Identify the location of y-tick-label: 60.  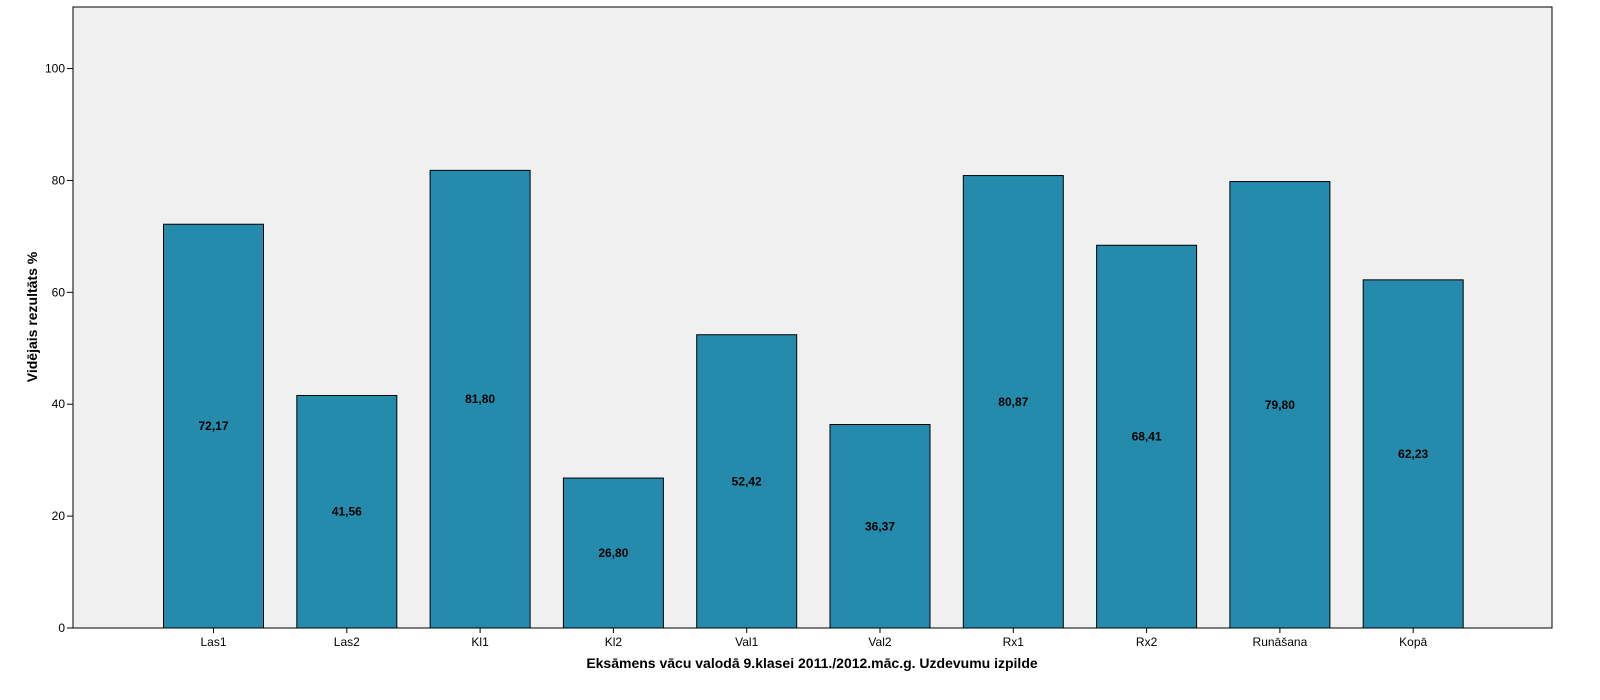
(59, 292).